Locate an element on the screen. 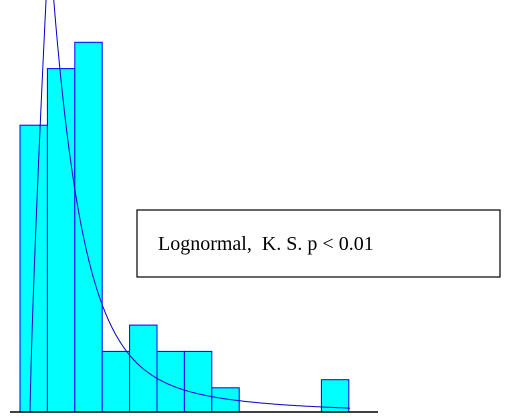  legend: Lognormal, K. S. p < 0.01 is located at coordinates (318, 243).